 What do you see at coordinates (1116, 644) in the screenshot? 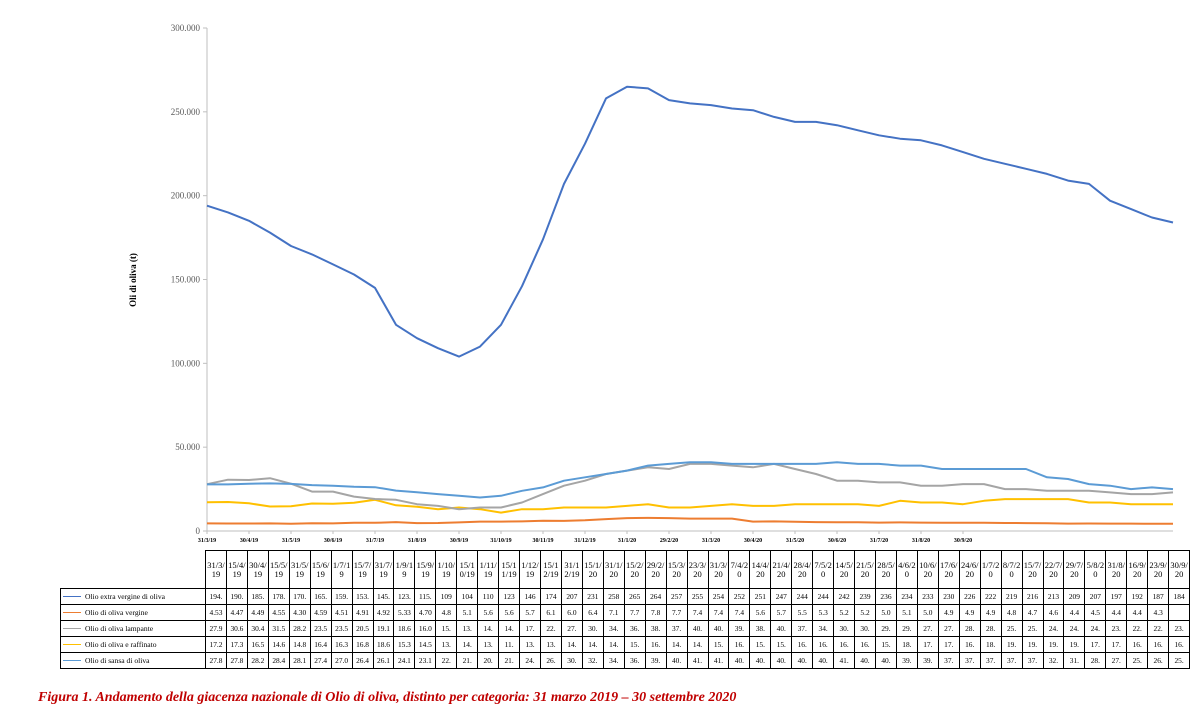
I see `table-cell: 17.` at bounding box center [1116, 644].